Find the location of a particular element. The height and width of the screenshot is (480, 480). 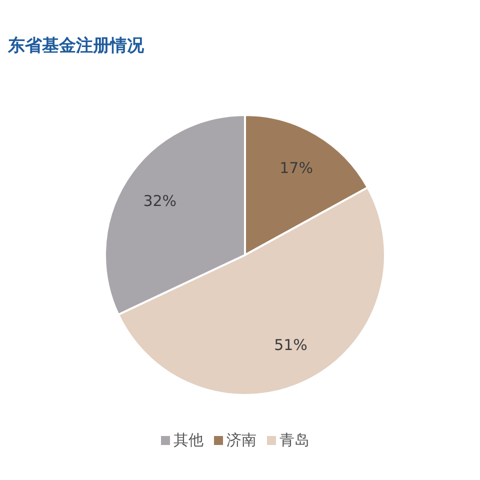

legend-label: 其他 is located at coordinates (189, 440).